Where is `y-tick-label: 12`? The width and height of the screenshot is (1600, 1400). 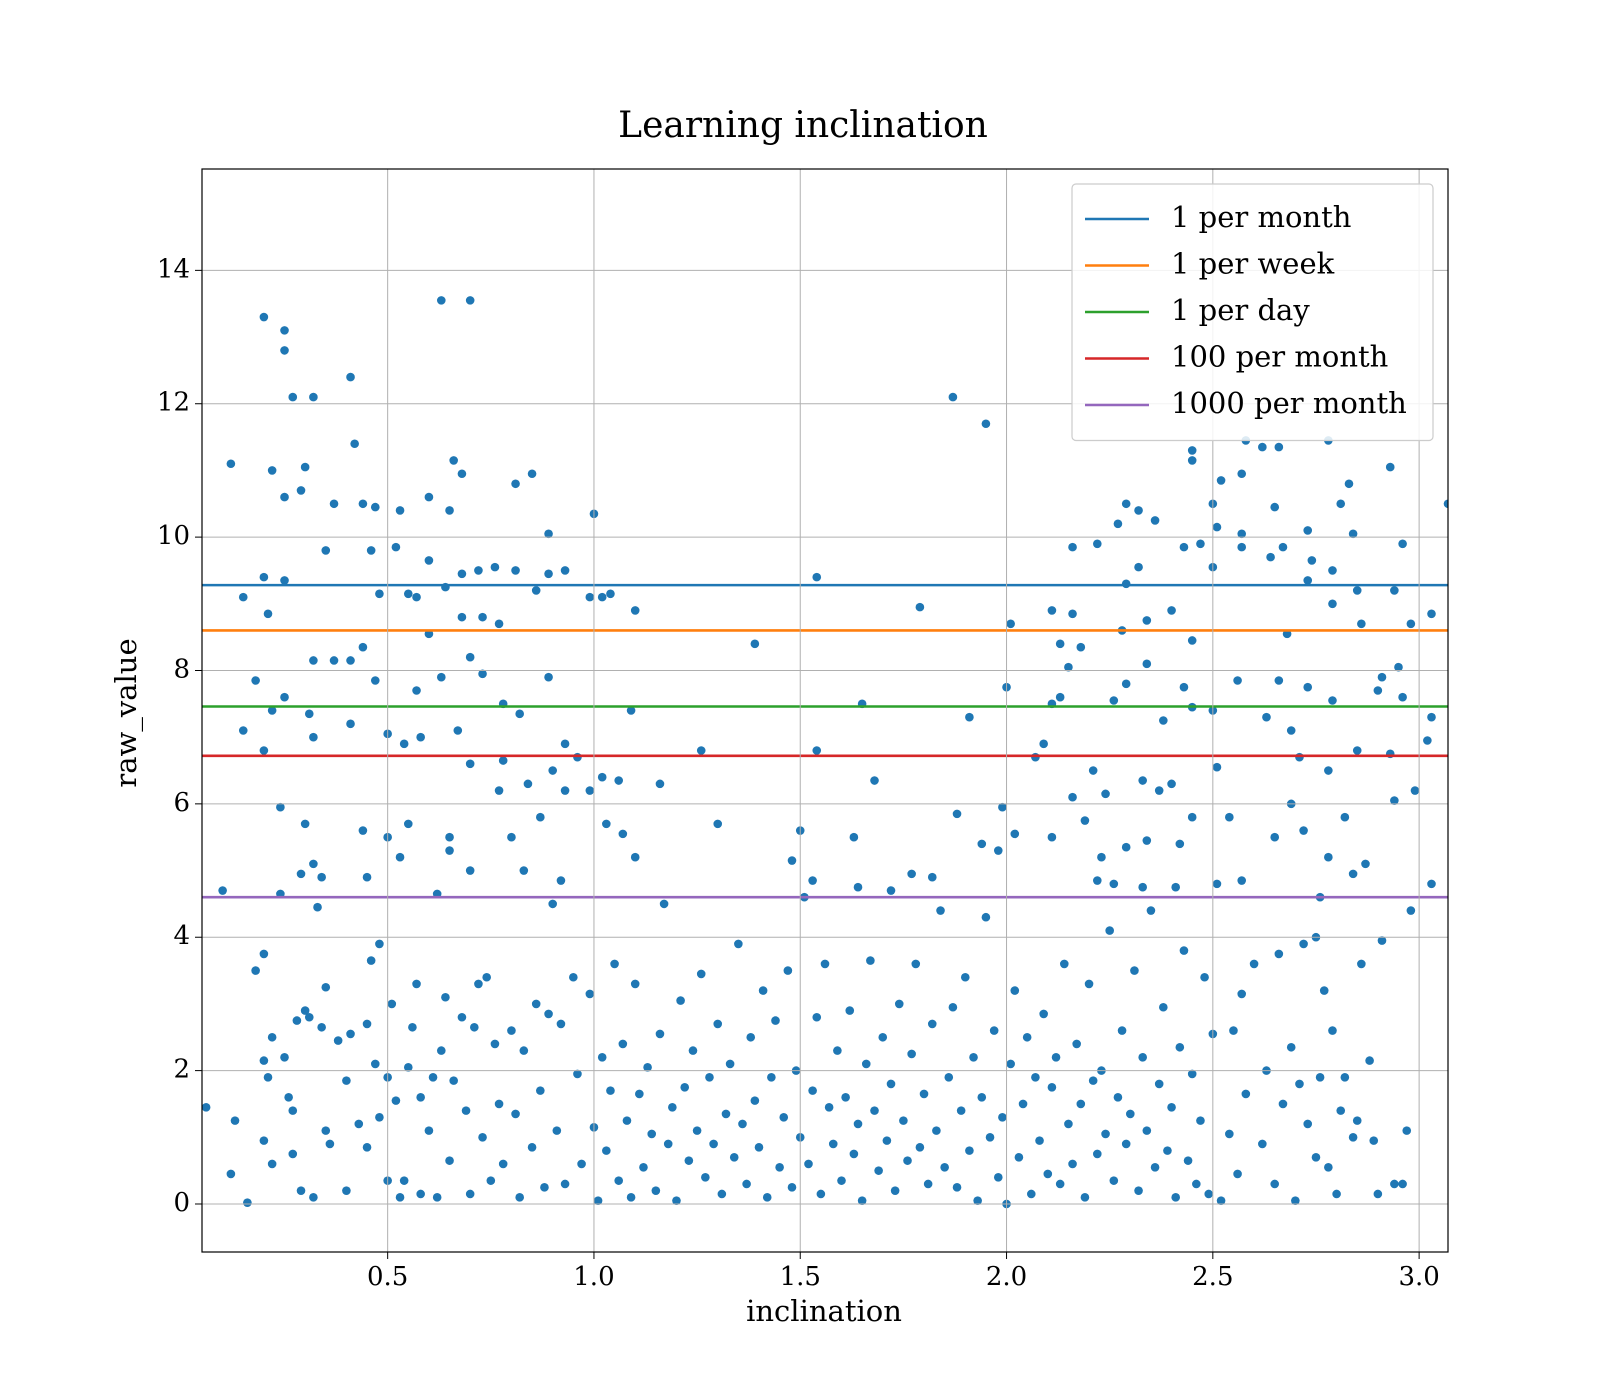 y-tick-label: 12 is located at coordinates (173, 403).